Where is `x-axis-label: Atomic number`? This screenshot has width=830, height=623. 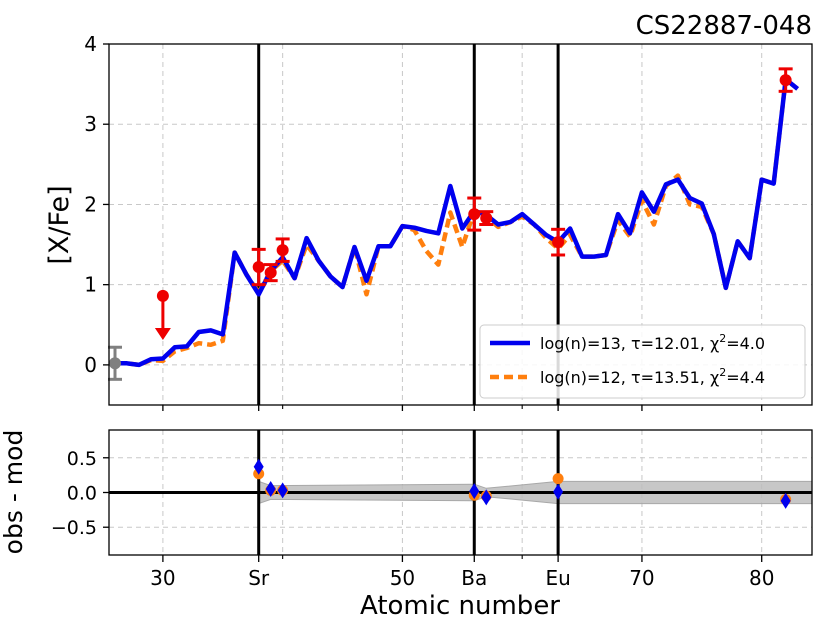 x-axis-label: Atomic number is located at coordinates (460, 606).